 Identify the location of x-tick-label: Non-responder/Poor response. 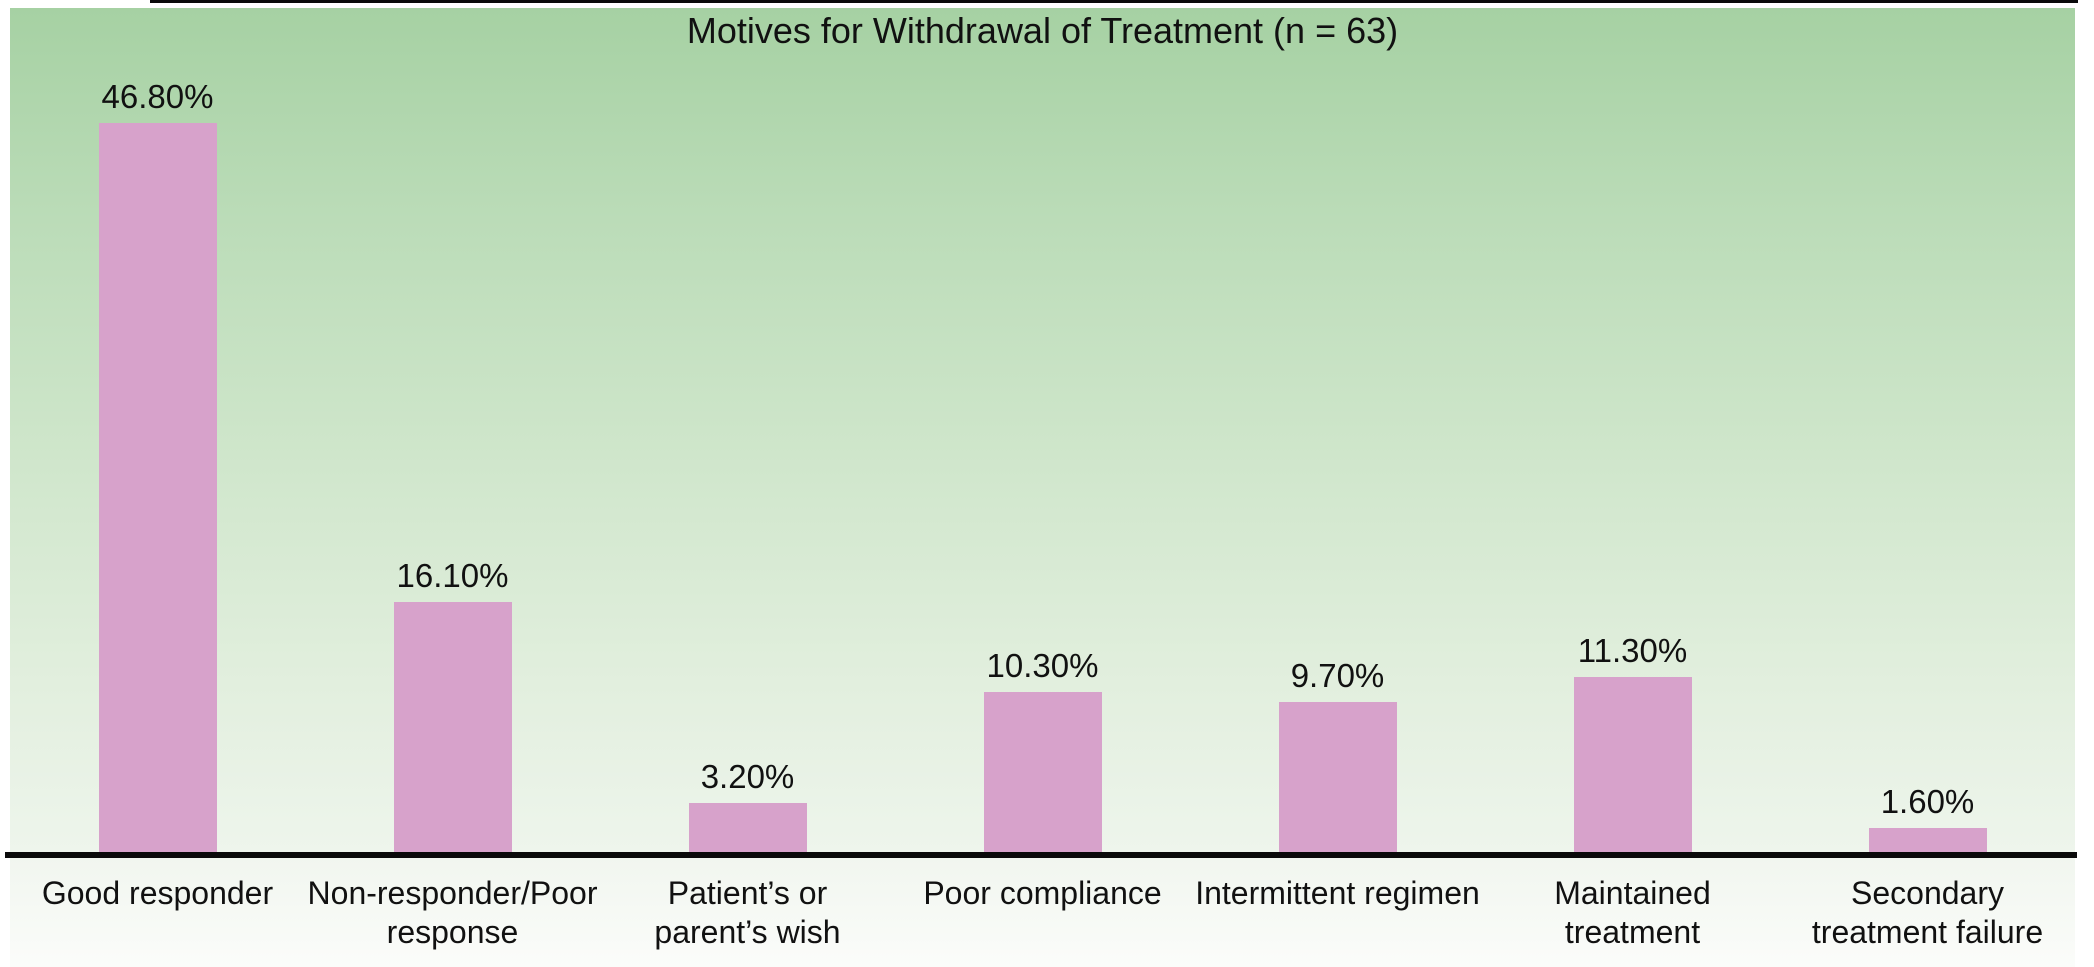
(452, 913).